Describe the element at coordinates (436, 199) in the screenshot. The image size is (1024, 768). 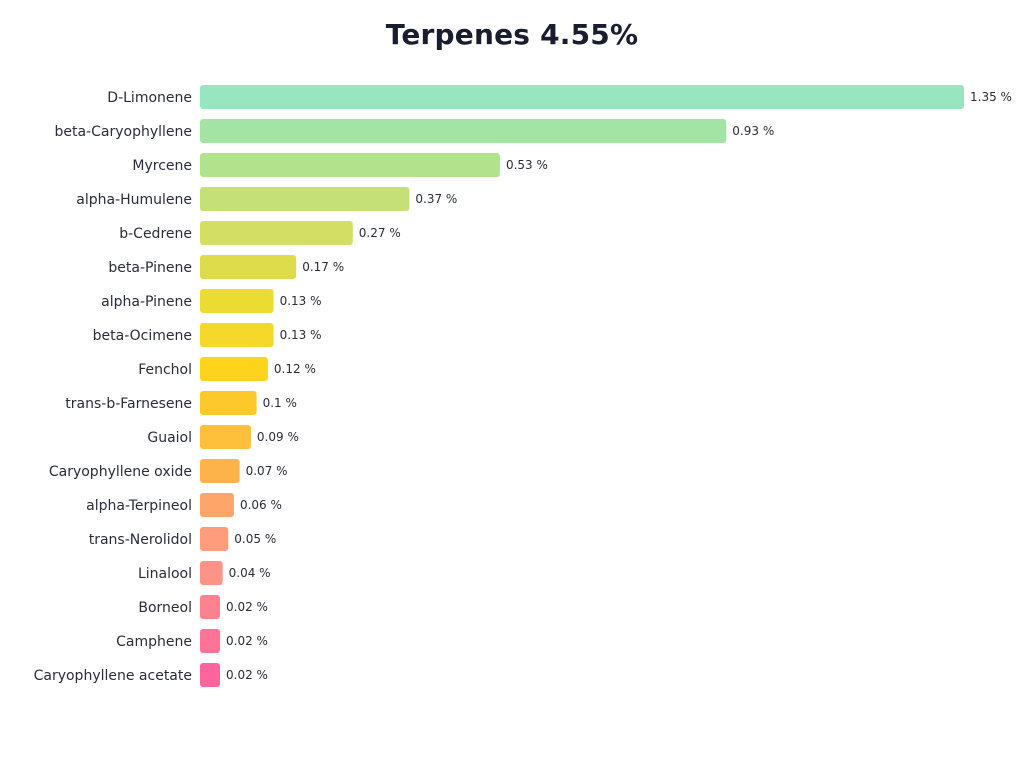
I see `value-label: 0.37 %` at that location.